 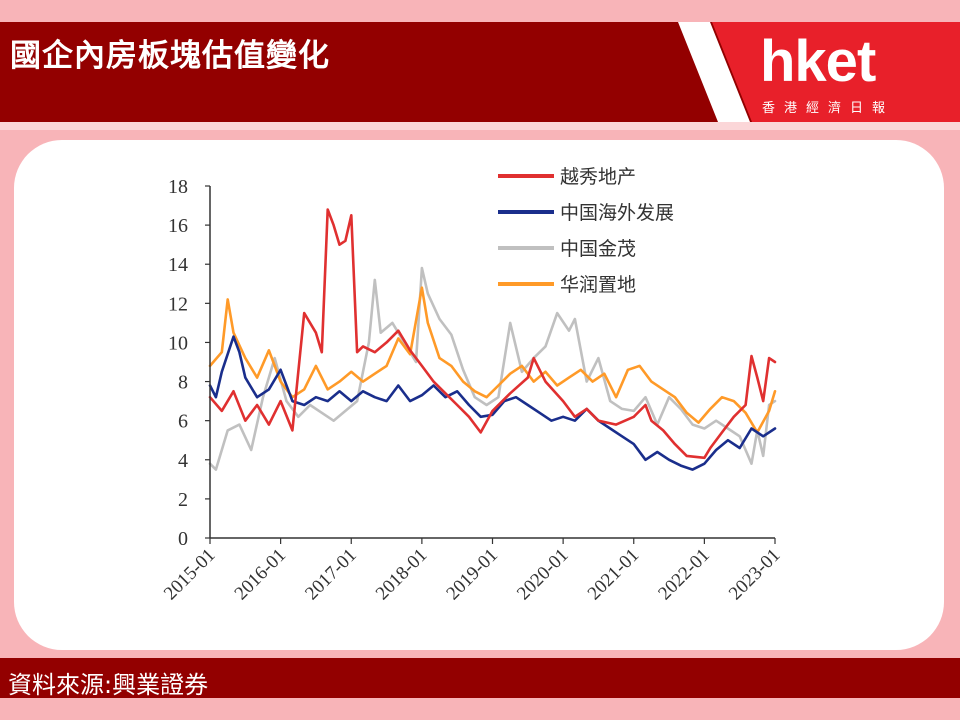 I want to click on x-tick-label: 2021-01, so click(x=614, y=575).